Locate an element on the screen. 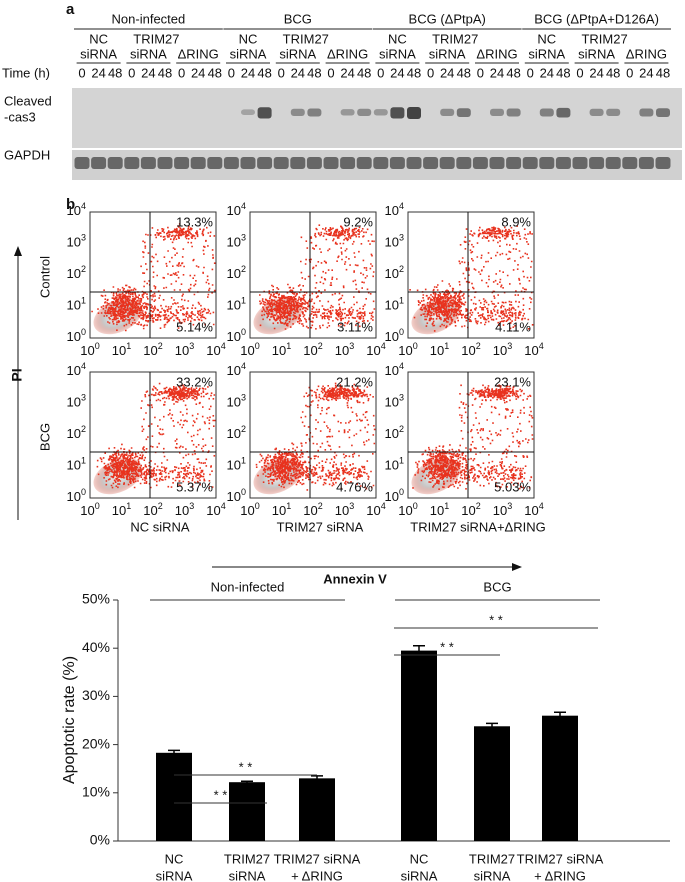 The width and height of the screenshot is (685, 882). y-tick-label: 10% is located at coordinates (96, 792).